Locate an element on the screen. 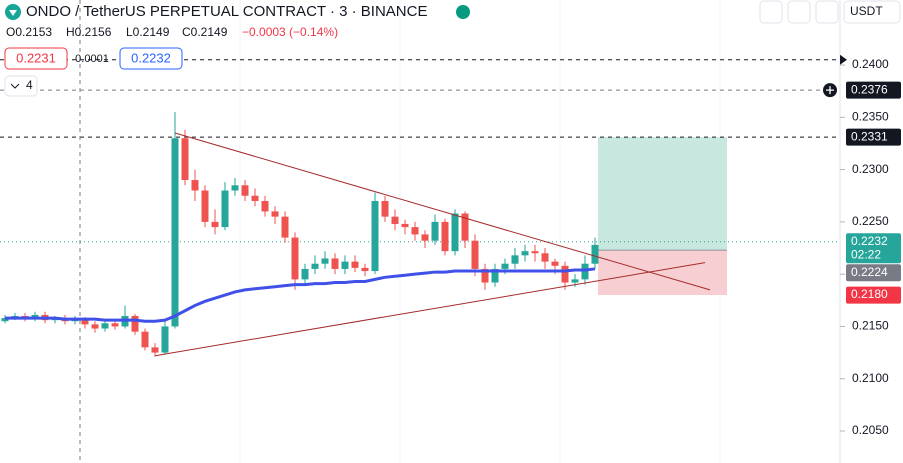  ohlc-change: −0.0003 (−0.14%) is located at coordinates (290, 32).